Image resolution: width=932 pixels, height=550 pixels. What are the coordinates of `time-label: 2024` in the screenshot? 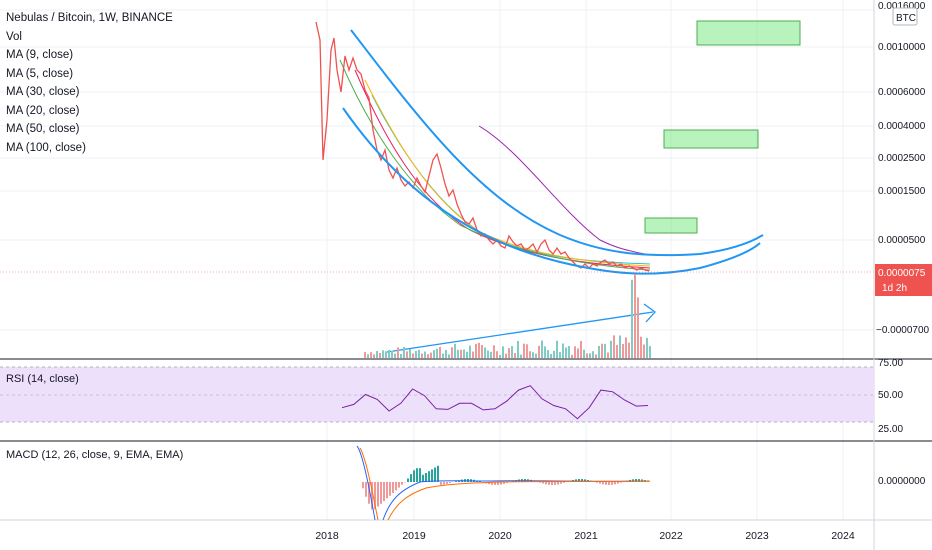 It's located at (843, 536).